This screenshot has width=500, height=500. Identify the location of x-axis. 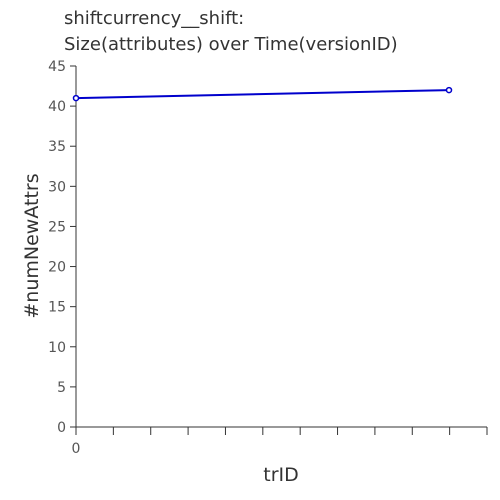
(281, 430).